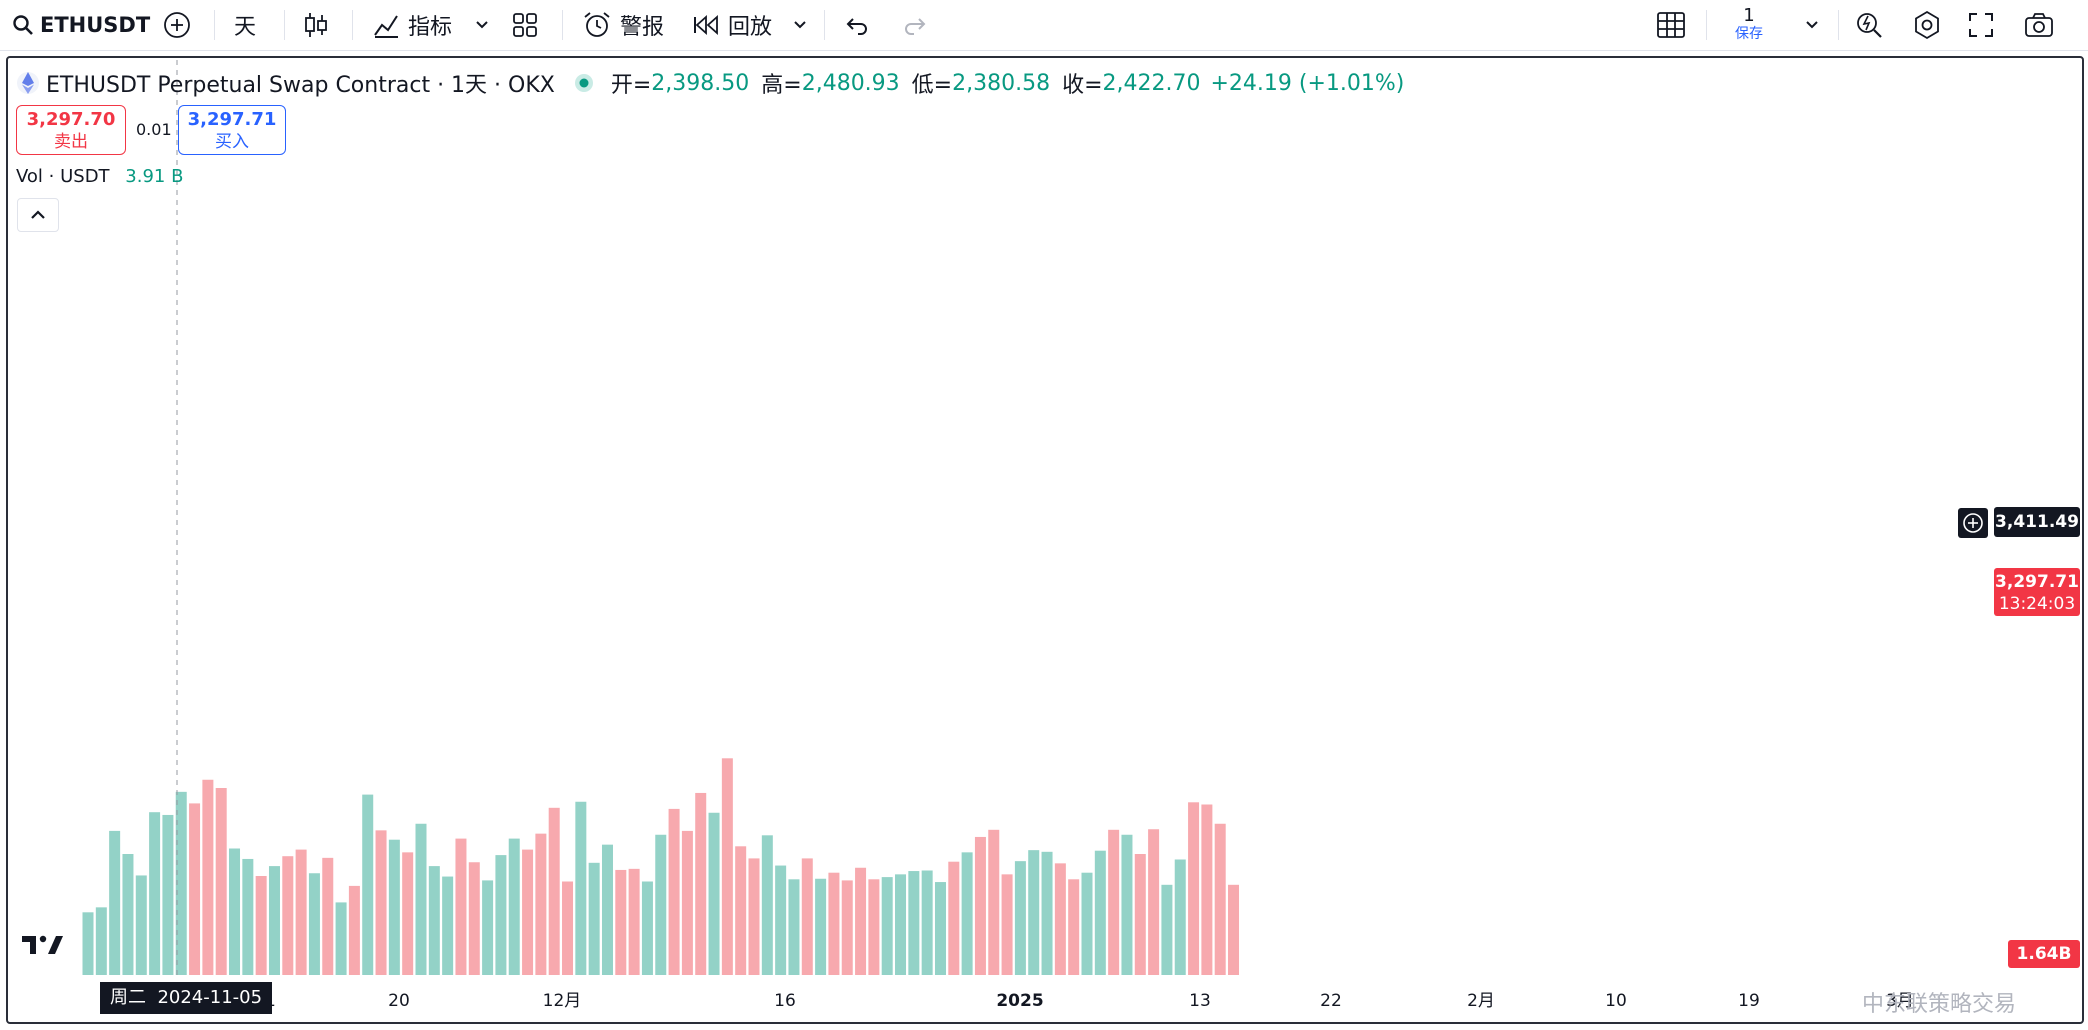 The width and height of the screenshot is (2088, 1030). I want to click on quick-search-button, so click(1869, 25).